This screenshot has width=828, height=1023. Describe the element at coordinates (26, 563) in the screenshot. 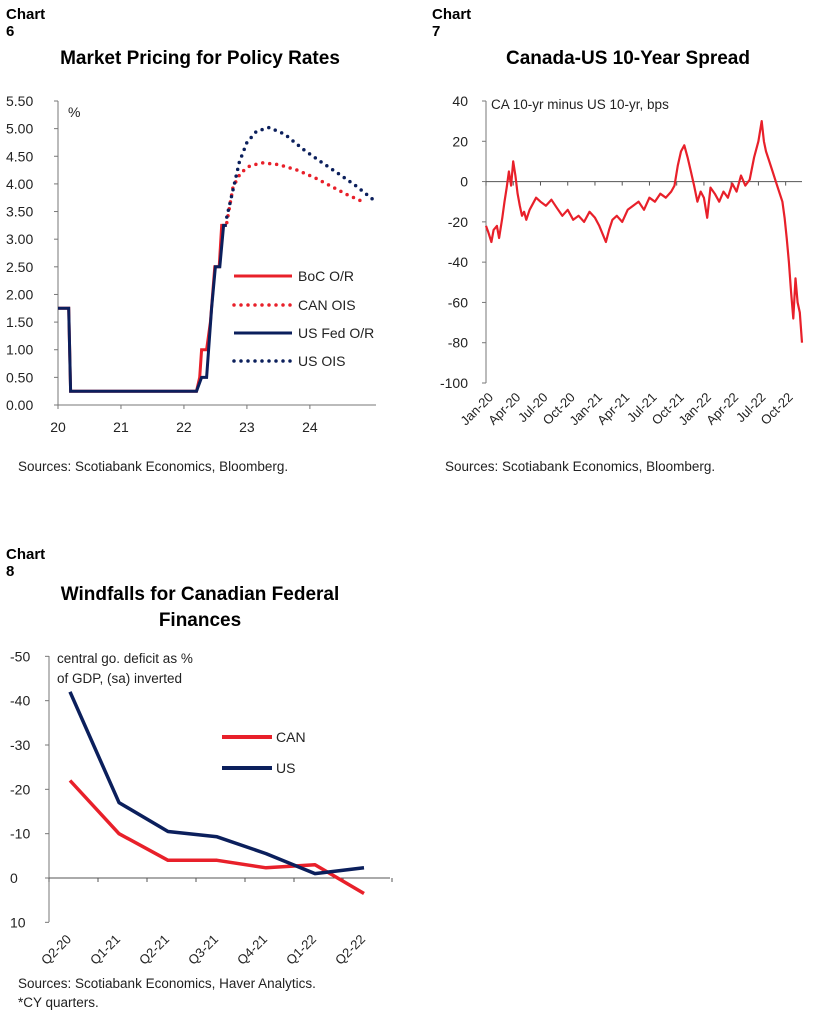

I see `chart8-label: Chart 8` at that location.